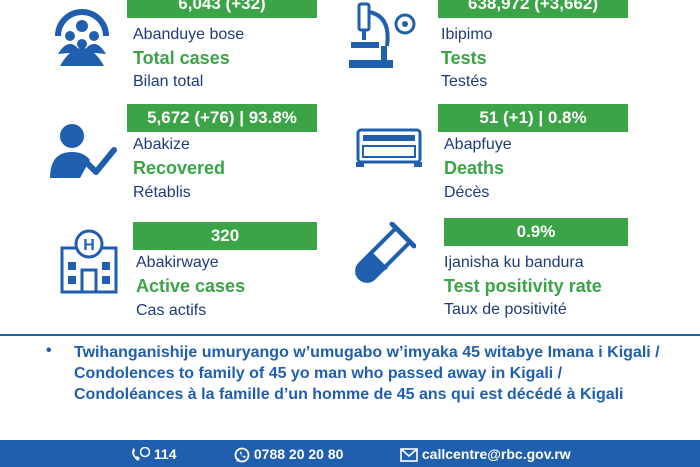 Image resolution: width=700 pixels, height=467 pixels. I want to click on email-contact: callcentre@rbc.gov.rw, so click(485, 454).